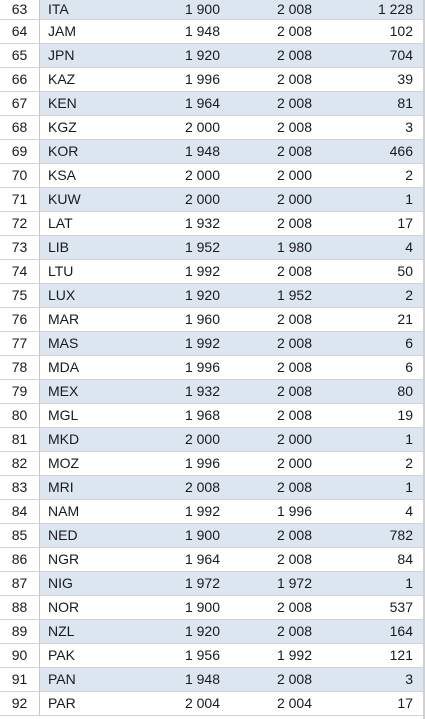 The width and height of the screenshot is (425, 719). I want to click on row-number: 92, so click(20, 703).